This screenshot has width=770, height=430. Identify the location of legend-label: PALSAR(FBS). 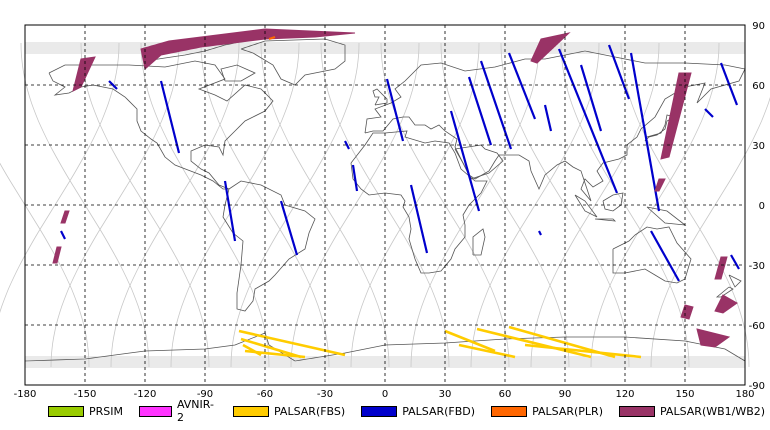
(310, 411).